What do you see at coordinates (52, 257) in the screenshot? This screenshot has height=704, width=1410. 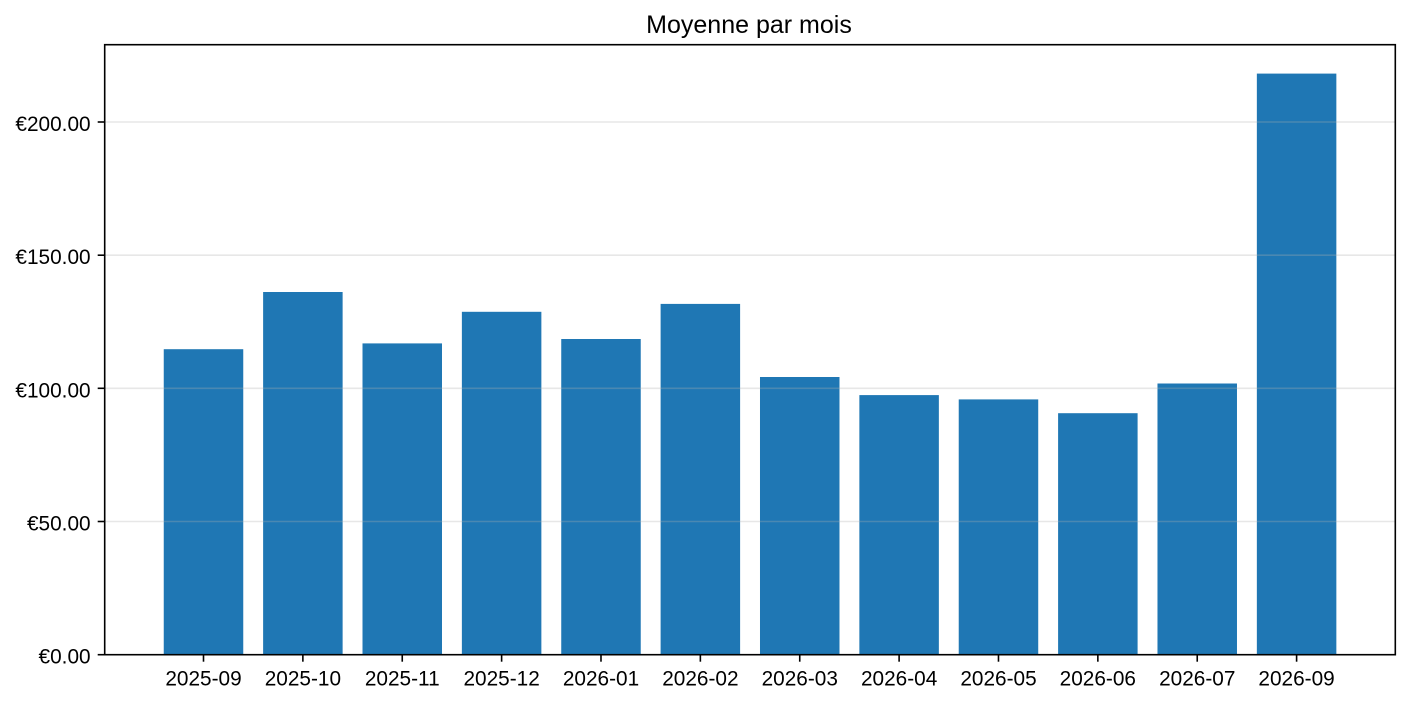 I see `svg-text: €150.00` at bounding box center [52, 257].